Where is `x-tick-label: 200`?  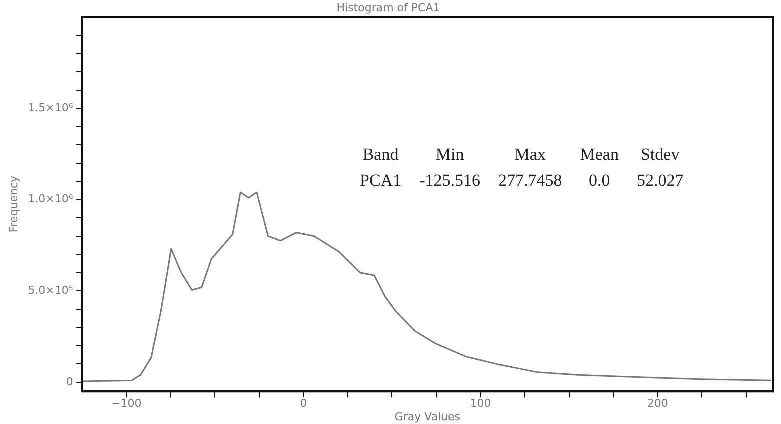
x-tick-label: 200 is located at coordinates (657, 403).